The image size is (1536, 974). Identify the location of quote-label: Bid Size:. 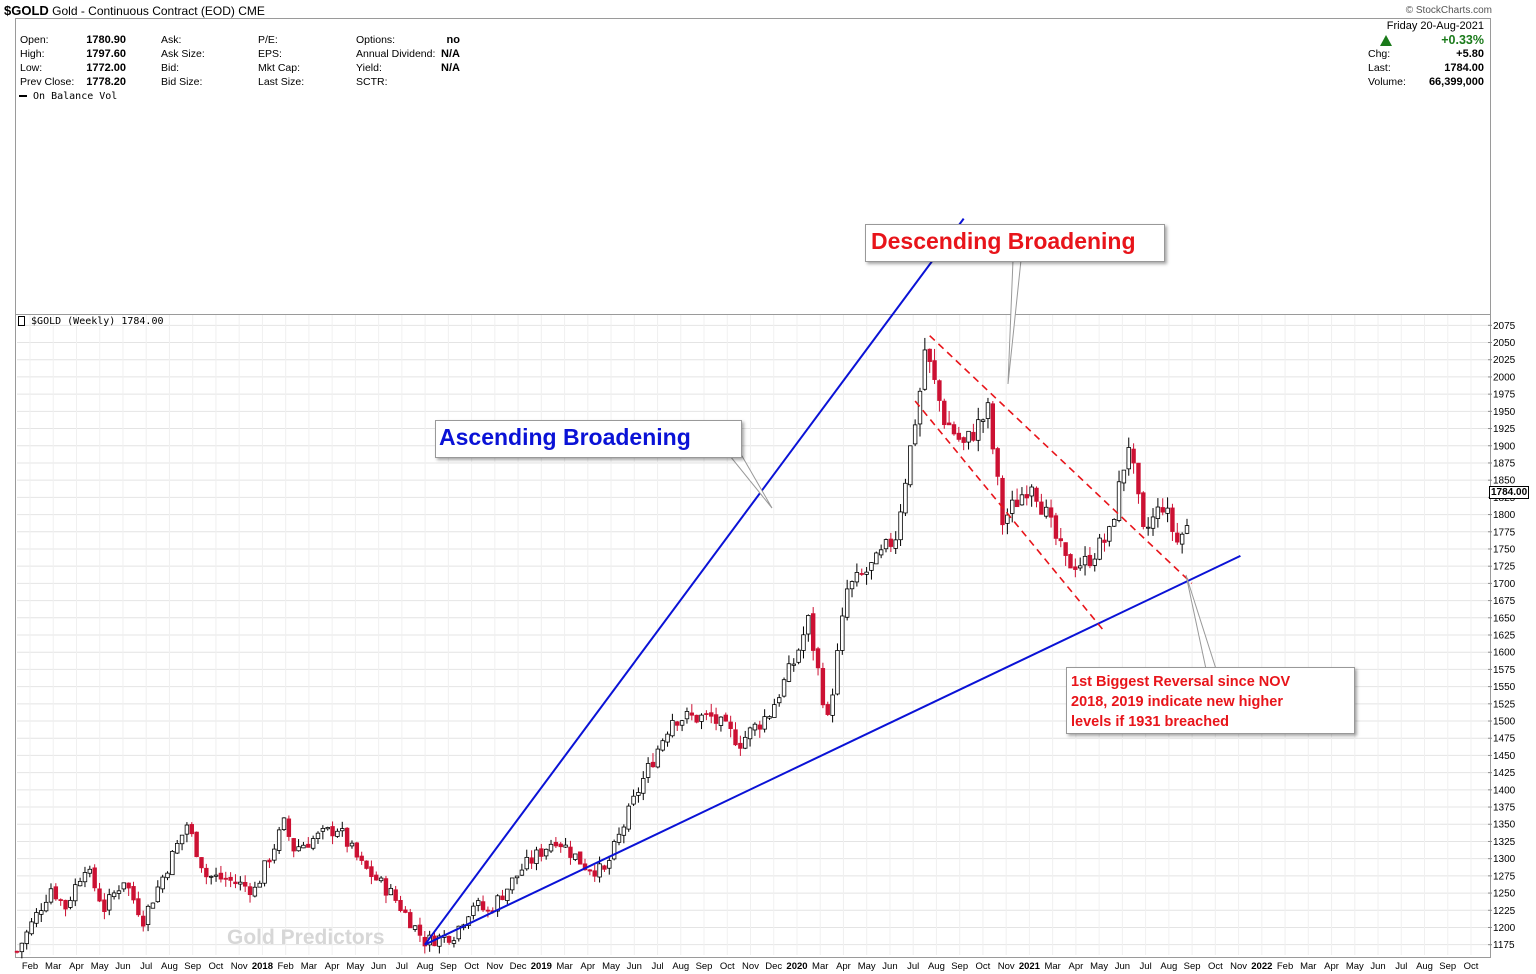
(182, 82).